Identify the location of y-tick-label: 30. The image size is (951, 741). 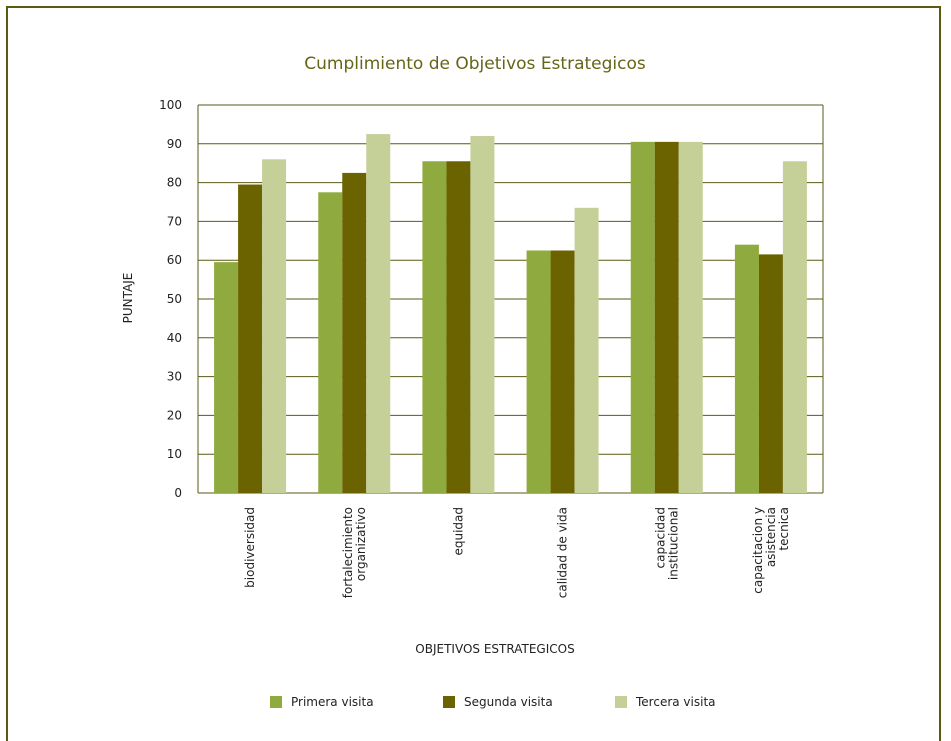
(174, 377).